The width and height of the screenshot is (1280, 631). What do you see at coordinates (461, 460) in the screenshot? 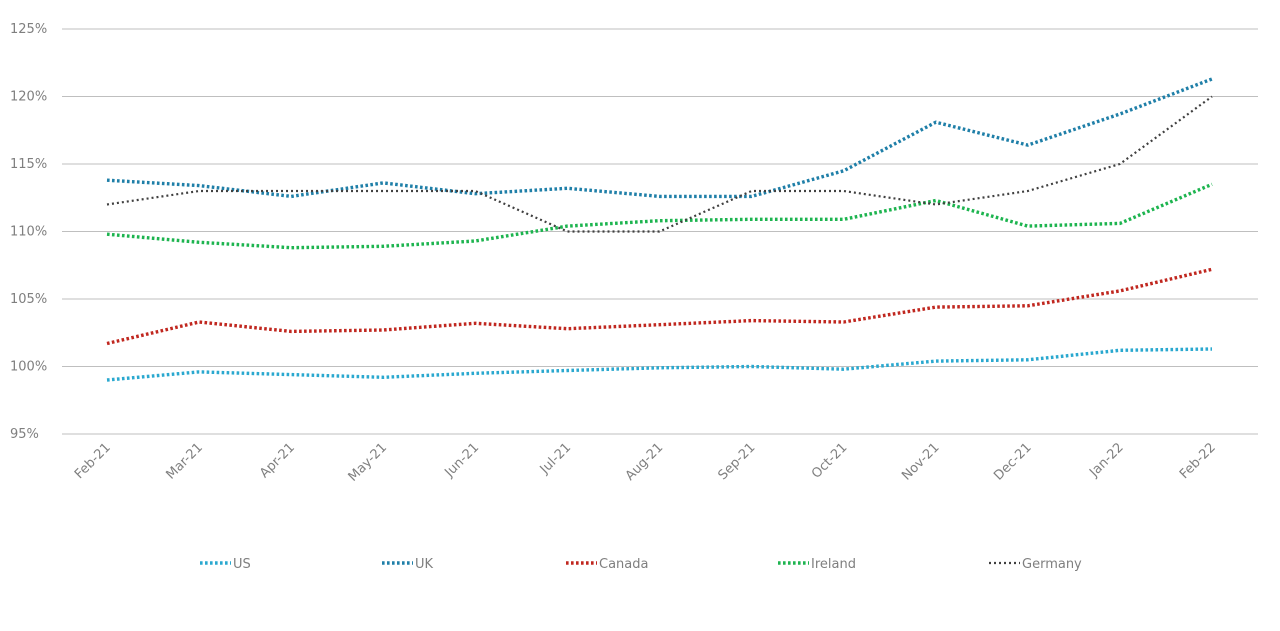
I see `x-tick-label: Jun-21` at bounding box center [461, 460].